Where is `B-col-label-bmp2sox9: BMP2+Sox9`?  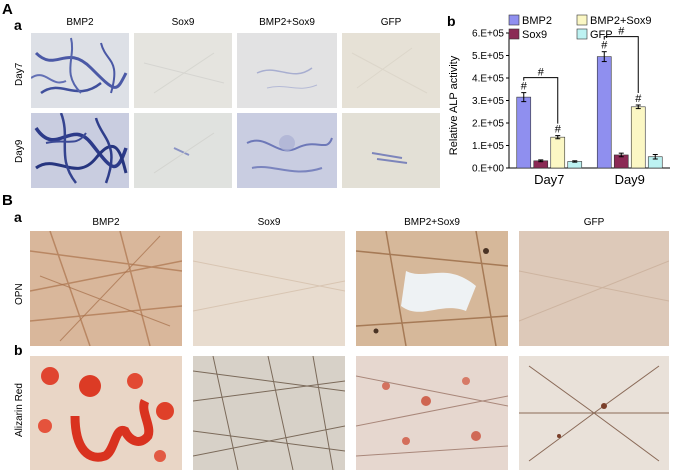
B-col-label-bmp2sox9: BMP2+Sox9 is located at coordinates (432, 222).